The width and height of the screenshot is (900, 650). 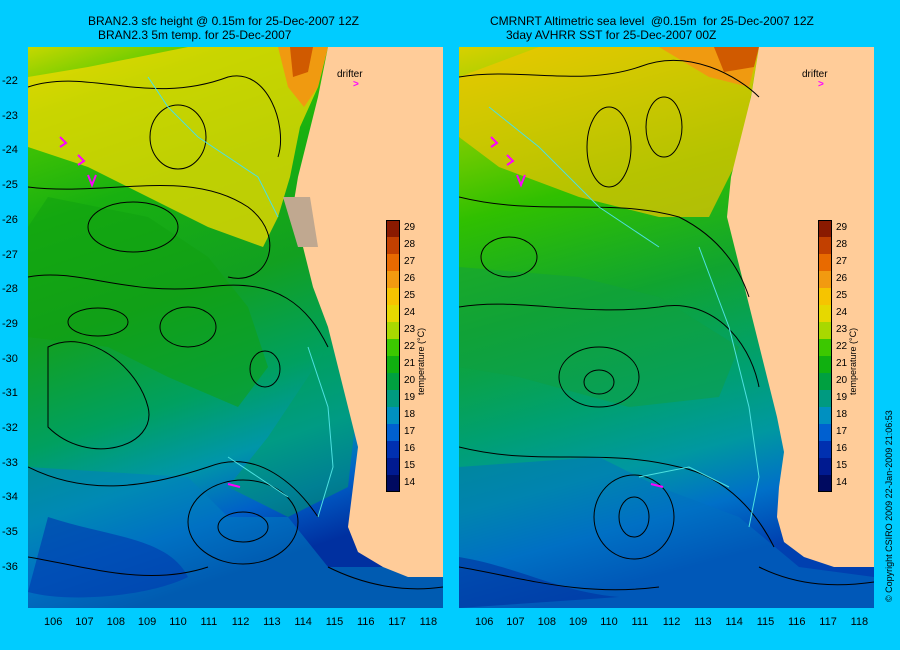 What do you see at coordinates (797, 622) in the screenshot?
I see `right-longitude-label: 116` at bounding box center [797, 622].